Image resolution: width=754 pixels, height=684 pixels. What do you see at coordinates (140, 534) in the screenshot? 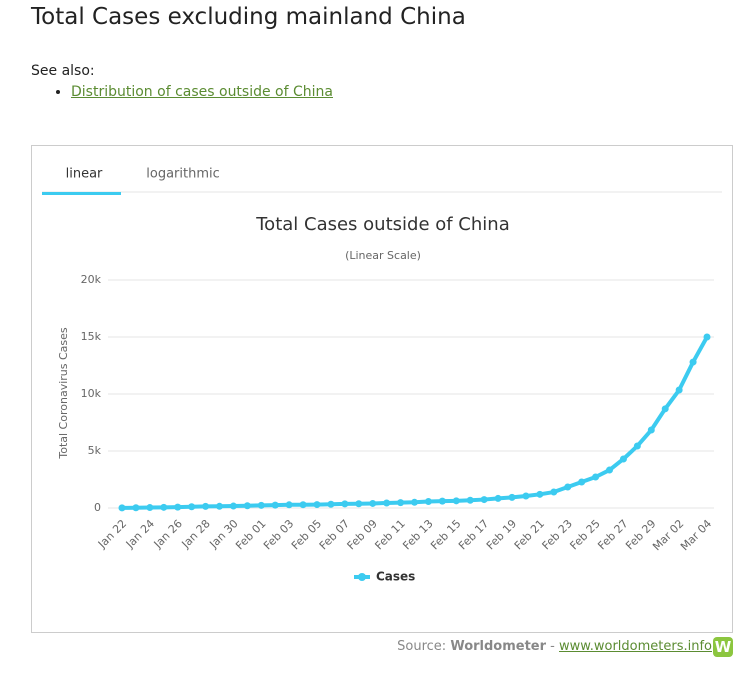
I see `x-tick-label: Jan 24` at bounding box center [140, 534].